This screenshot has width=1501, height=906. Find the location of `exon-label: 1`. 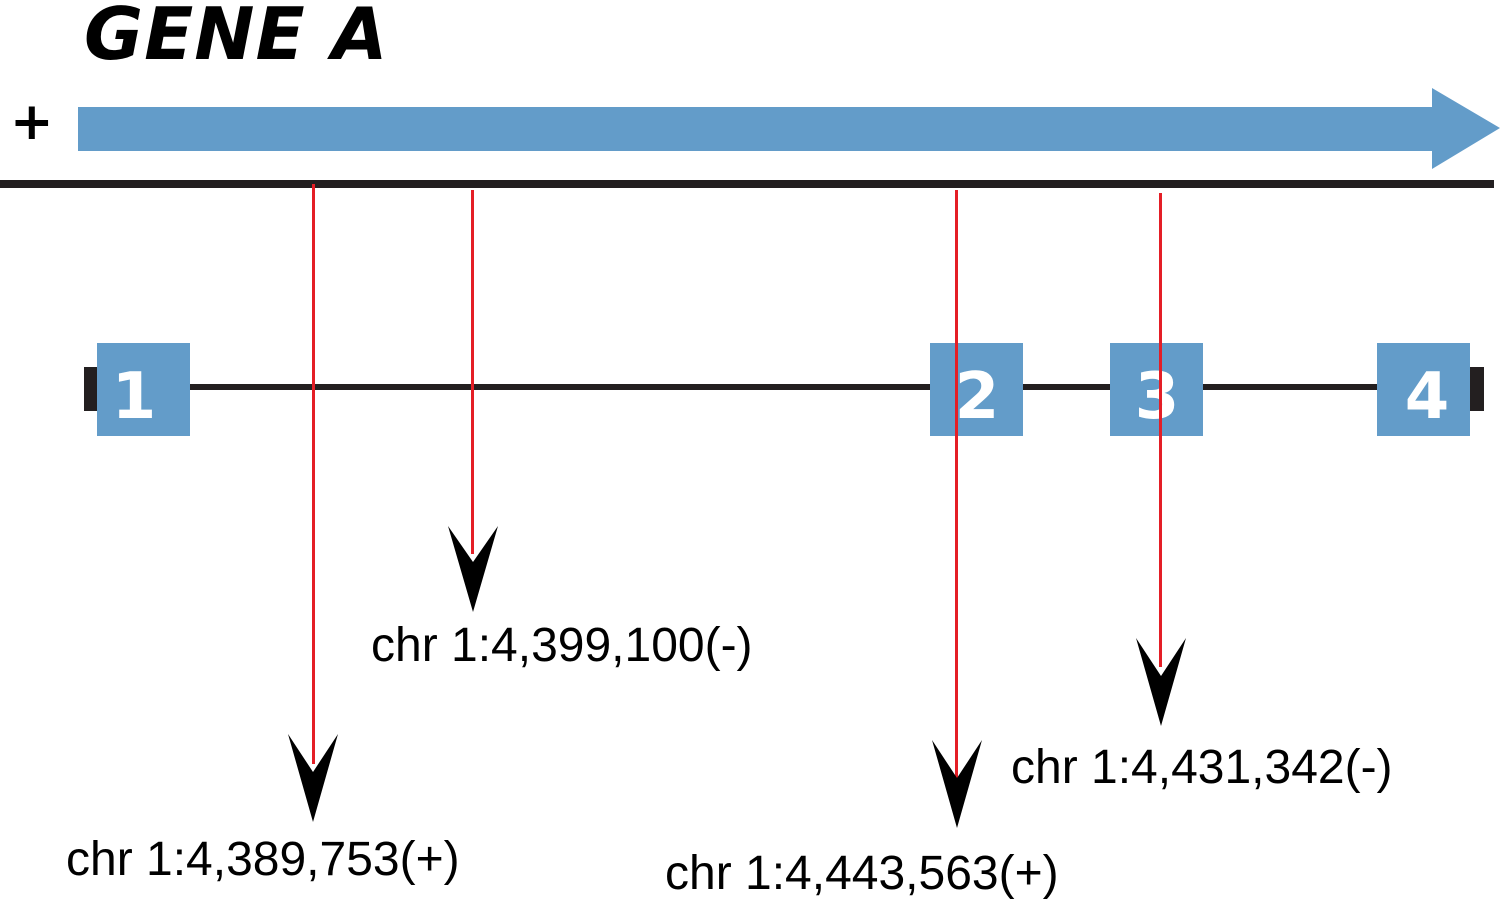

exon-label: 1 is located at coordinates (134, 397).